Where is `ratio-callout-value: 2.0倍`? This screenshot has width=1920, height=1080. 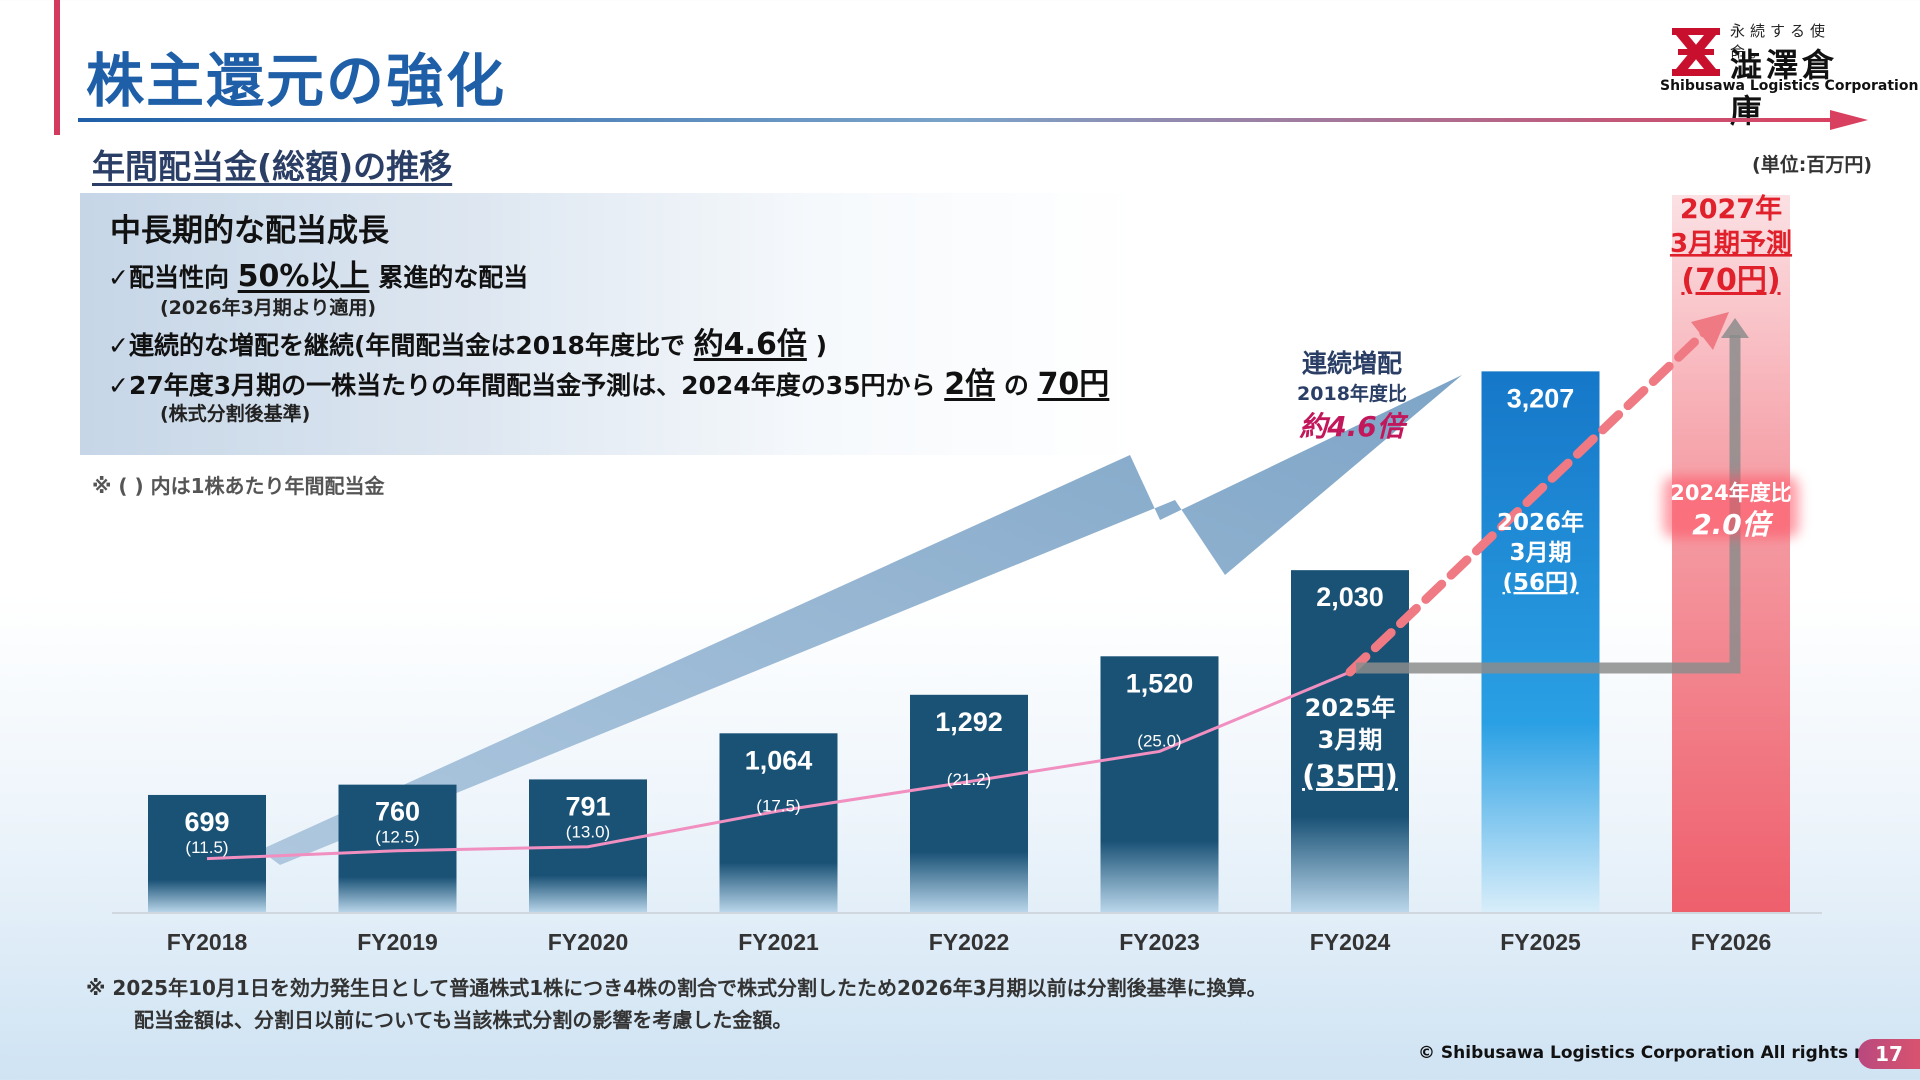 ratio-callout-value: 2.0倍 is located at coordinates (1733, 524).